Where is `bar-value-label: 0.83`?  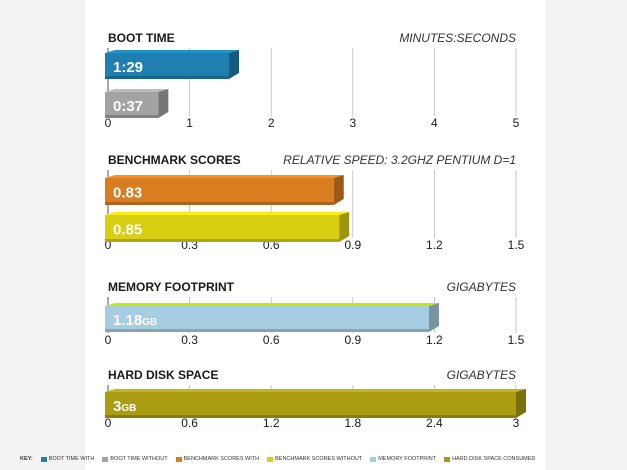
bar-value-label: 0.83 is located at coordinates (127, 193).